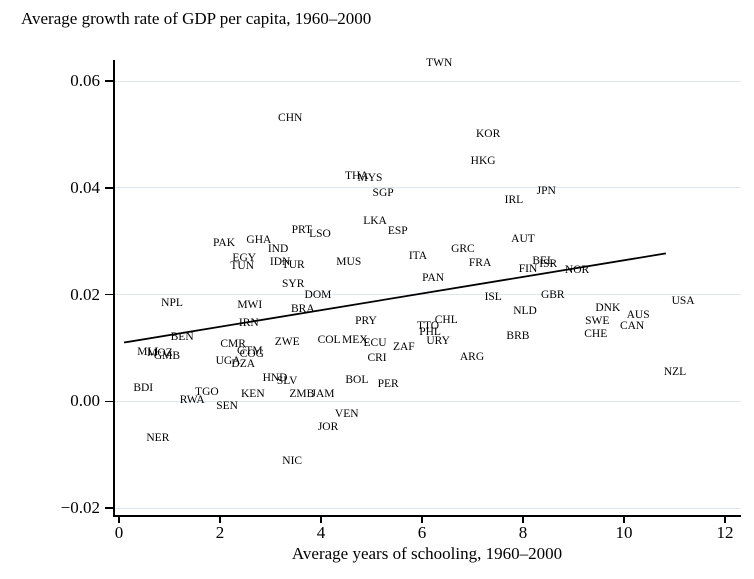  I want to click on y-axis-tick-label: −0.02, so click(80, 507).